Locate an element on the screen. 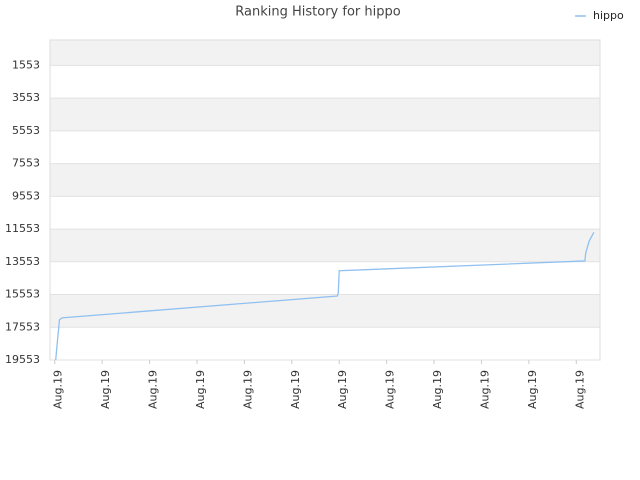 This screenshot has width=640, height=480. legend-label: hippo is located at coordinates (608, 15).